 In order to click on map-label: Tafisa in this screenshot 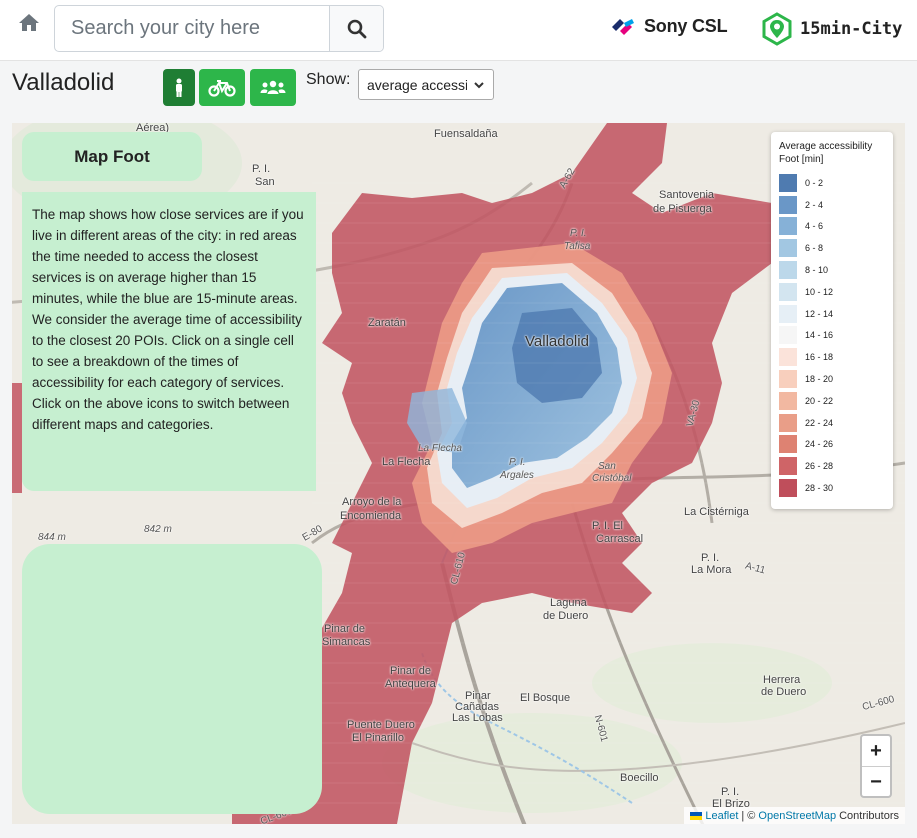, I will do `click(577, 246)`.